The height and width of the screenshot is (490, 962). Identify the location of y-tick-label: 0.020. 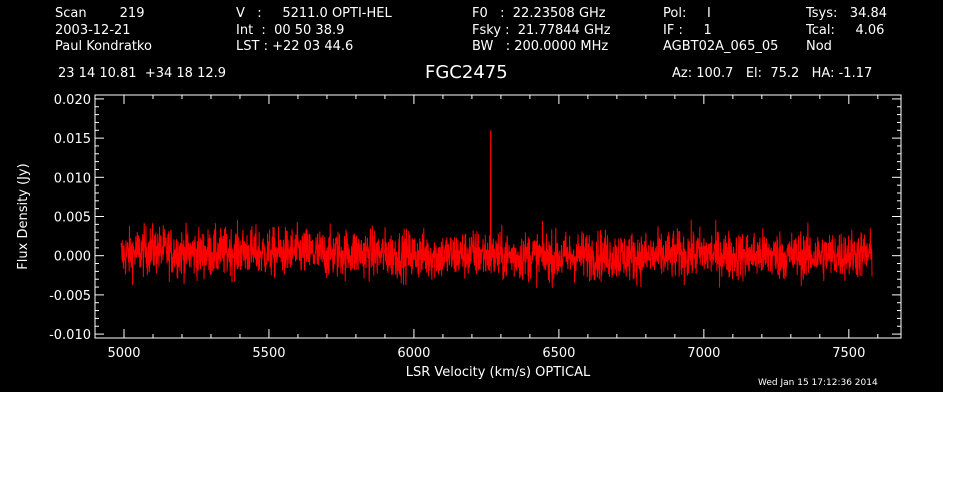
(72, 100).